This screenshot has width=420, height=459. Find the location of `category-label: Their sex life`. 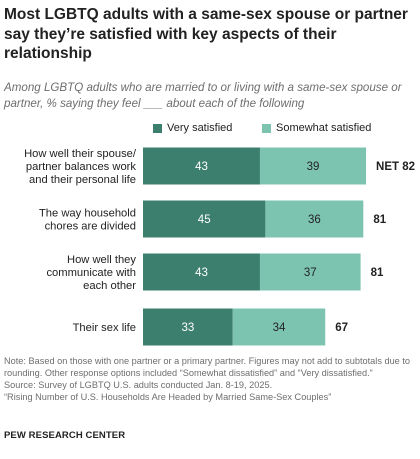

category-label: Their sex life is located at coordinates (104, 328).